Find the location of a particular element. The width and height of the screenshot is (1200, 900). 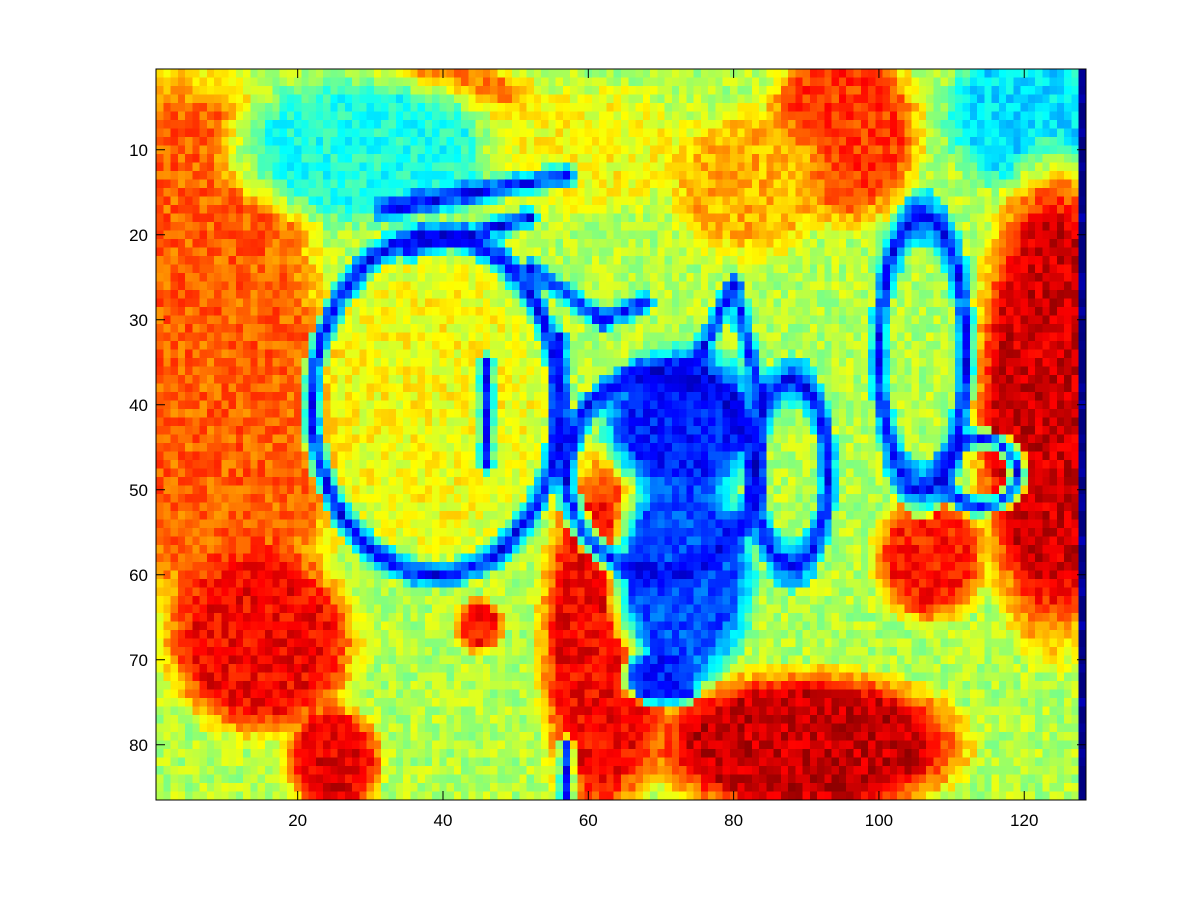

x-tick-label: 20 is located at coordinates (297, 820).